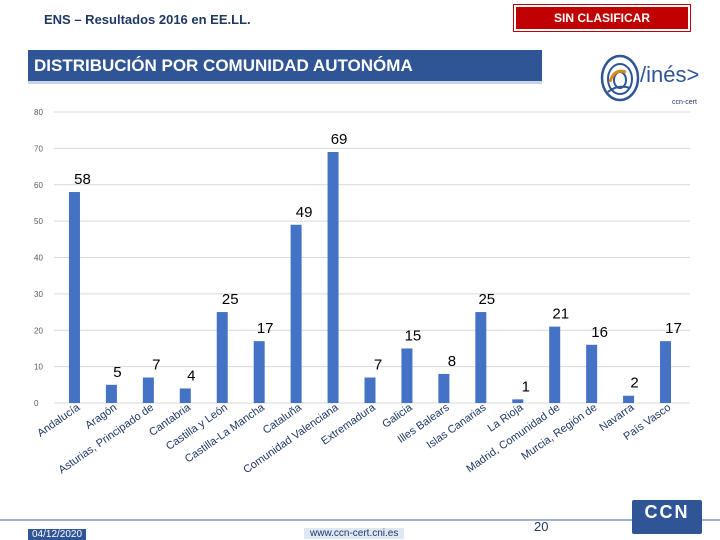  What do you see at coordinates (620, 78) in the screenshot?
I see `fingerprint-icon` at bounding box center [620, 78].